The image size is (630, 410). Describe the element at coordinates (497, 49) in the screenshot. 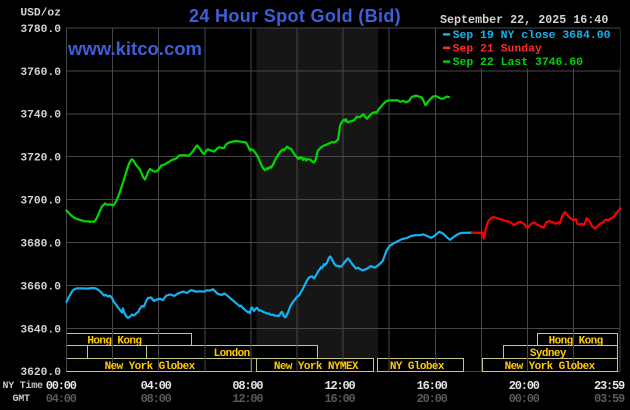

I see `svg-text: Sep 21 Sunday` at that location.